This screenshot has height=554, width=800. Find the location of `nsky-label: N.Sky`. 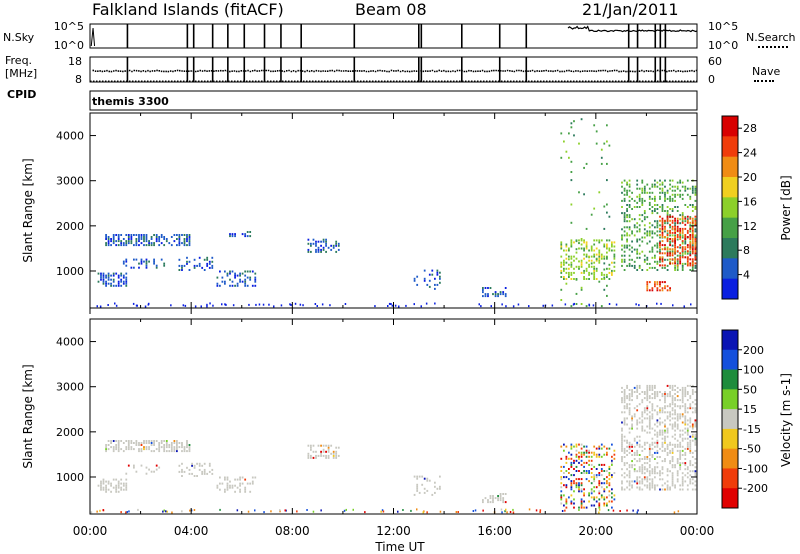

nsky-label: N.Sky is located at coordinates (19, 37).